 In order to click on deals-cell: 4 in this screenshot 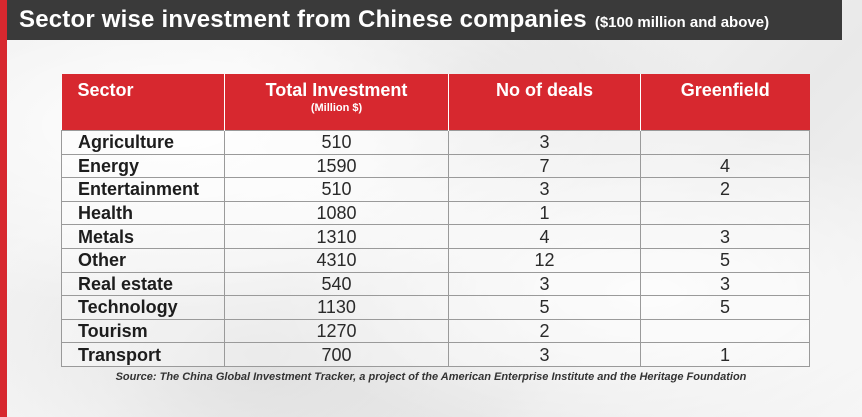, I will do `click(544, 236)`.